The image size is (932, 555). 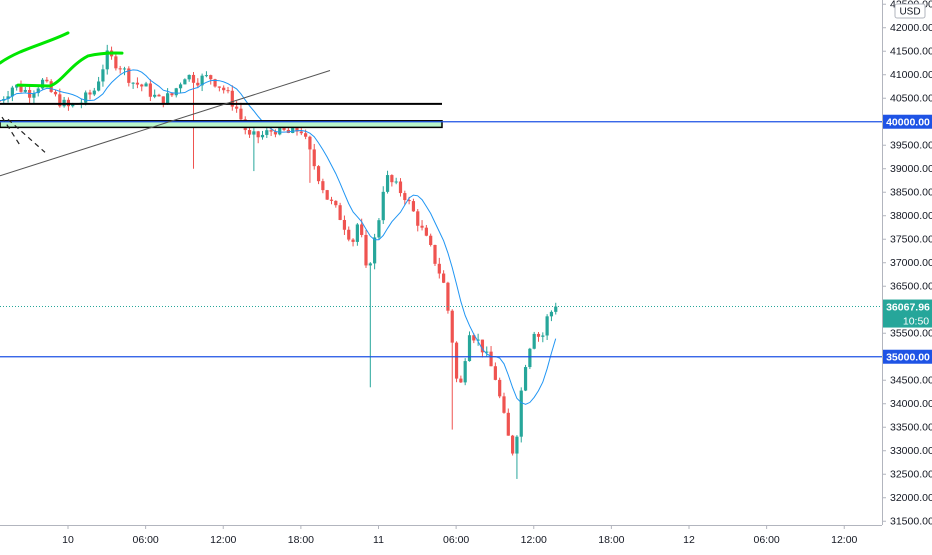 What do you see at coordinates (911, 475) in the screenshot?
I see `price-tick-label: 32500.00` at bounding box center [911, 475].